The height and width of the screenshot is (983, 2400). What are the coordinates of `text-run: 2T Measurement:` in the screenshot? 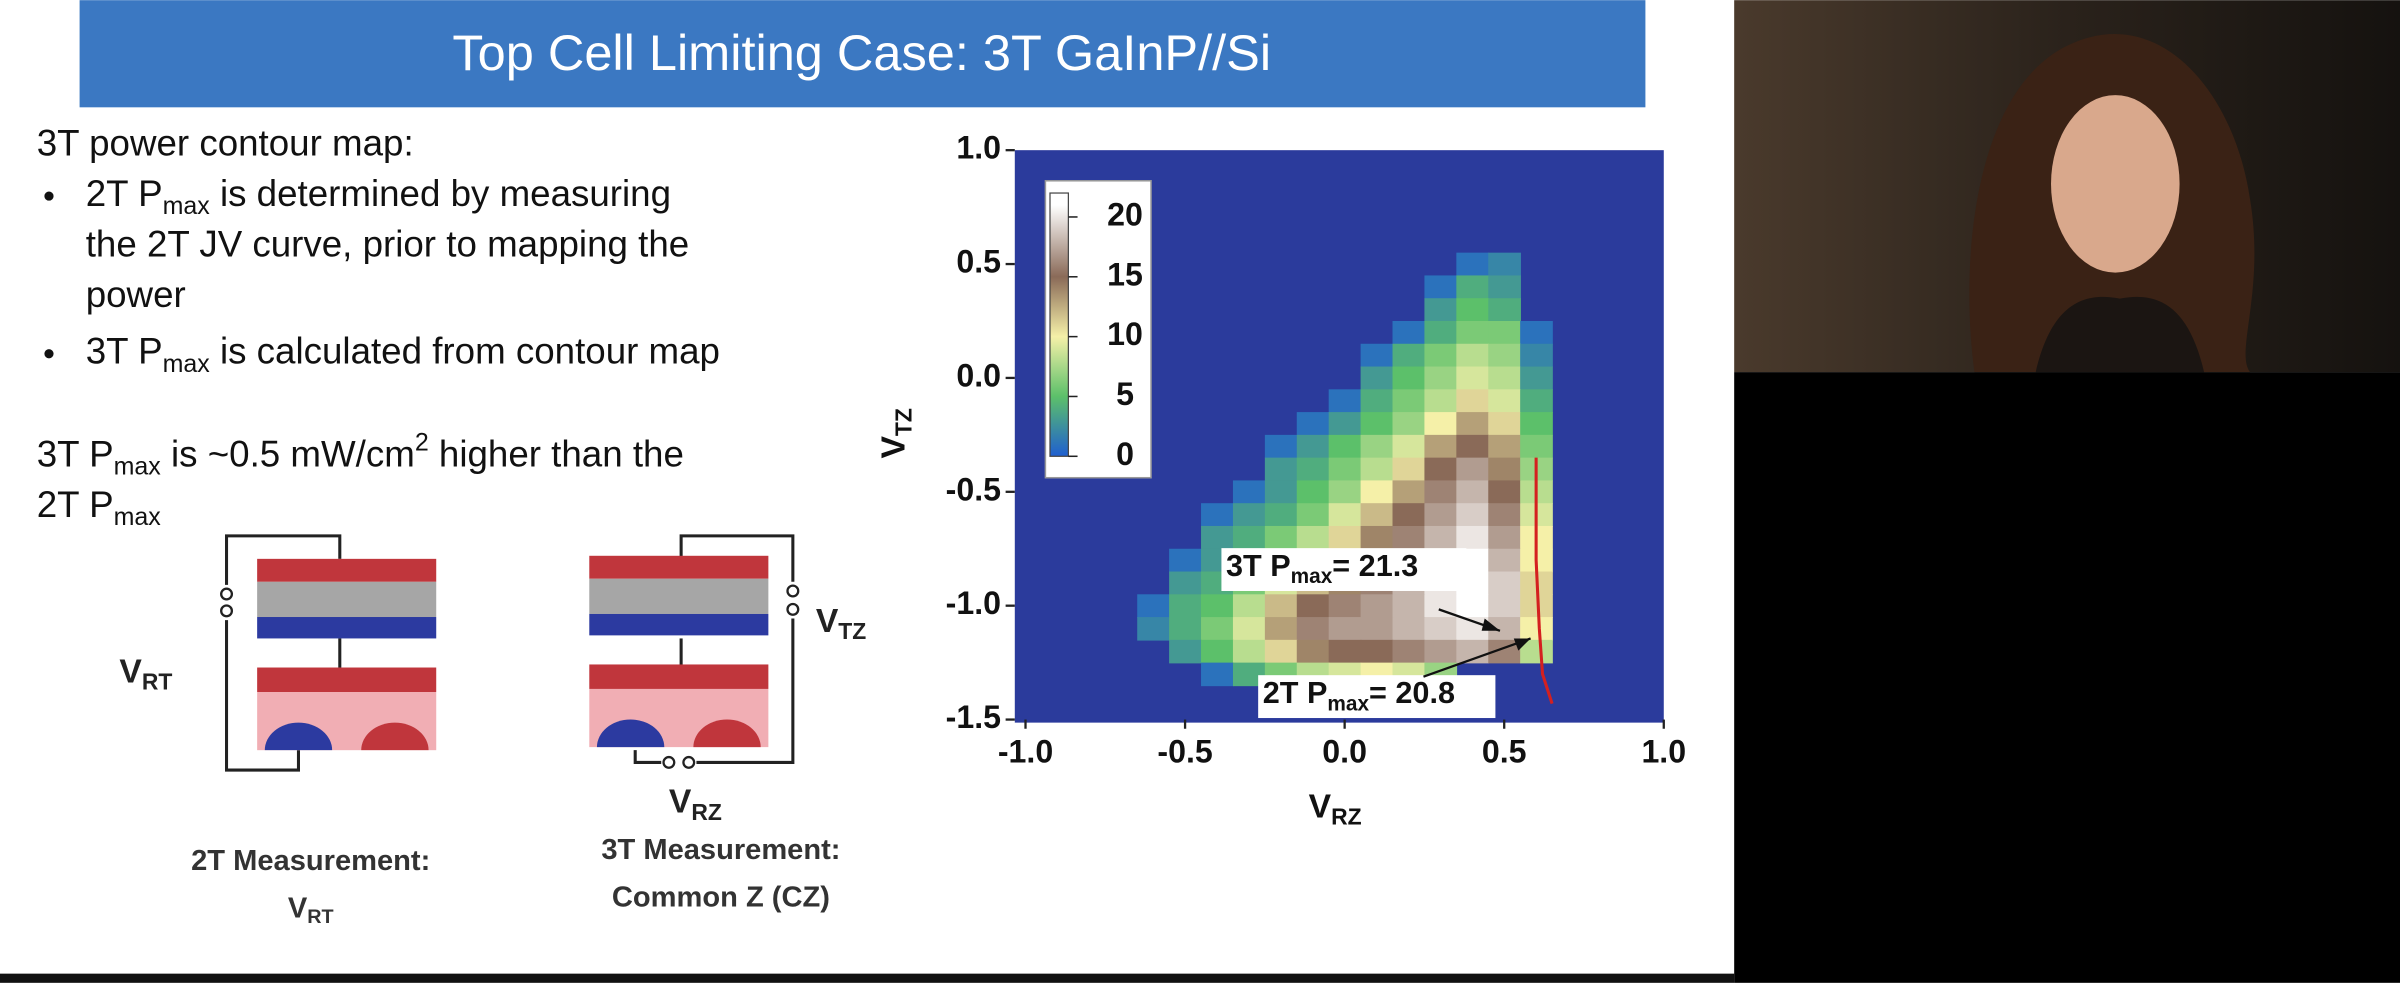 It's located at (310, 861).